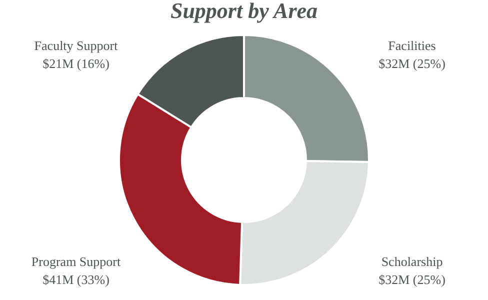 The height and width of the screenshot is (300, 488). Describe the element at coordinates (412, 261) in the screenshot. I see `slice-label: Scholarship` at that location.